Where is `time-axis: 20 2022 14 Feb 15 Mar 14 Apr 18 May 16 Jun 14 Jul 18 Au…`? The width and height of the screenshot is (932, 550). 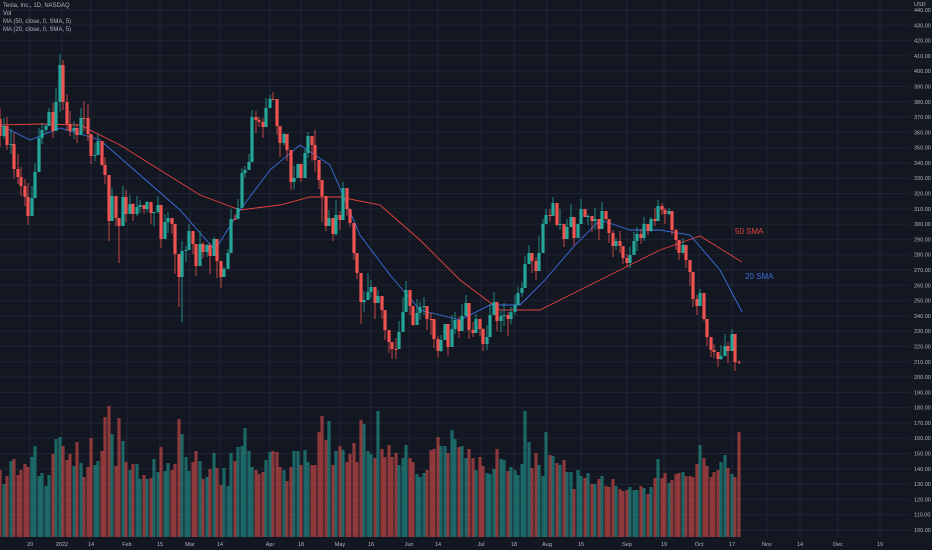
time-axis: 20 2022 14 Feb 15 Mar 14 Apr 18 May 16 Jun 14 Jul 18 Au… is located at coordinates (455, 545).